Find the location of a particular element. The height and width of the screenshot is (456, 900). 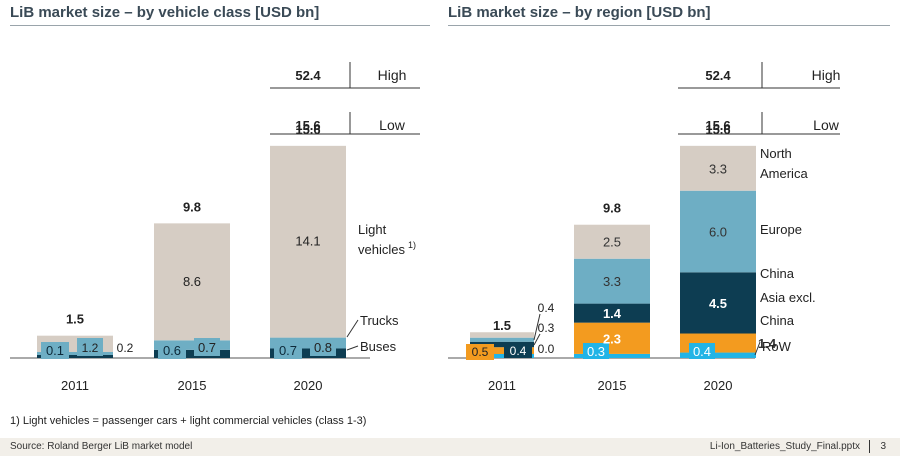

bar-china-2015 is located at coordinates (612, 313).